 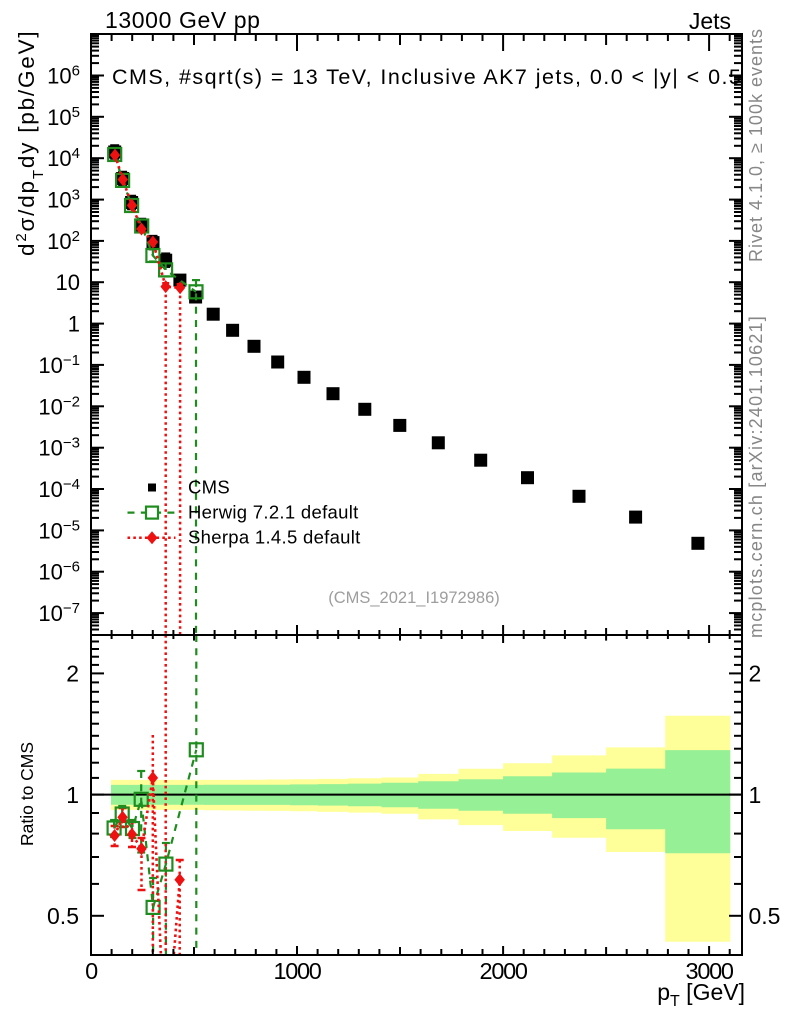 I want to click on svg-text: (CMS_2021_I1972986), so click(x=414, y=598).